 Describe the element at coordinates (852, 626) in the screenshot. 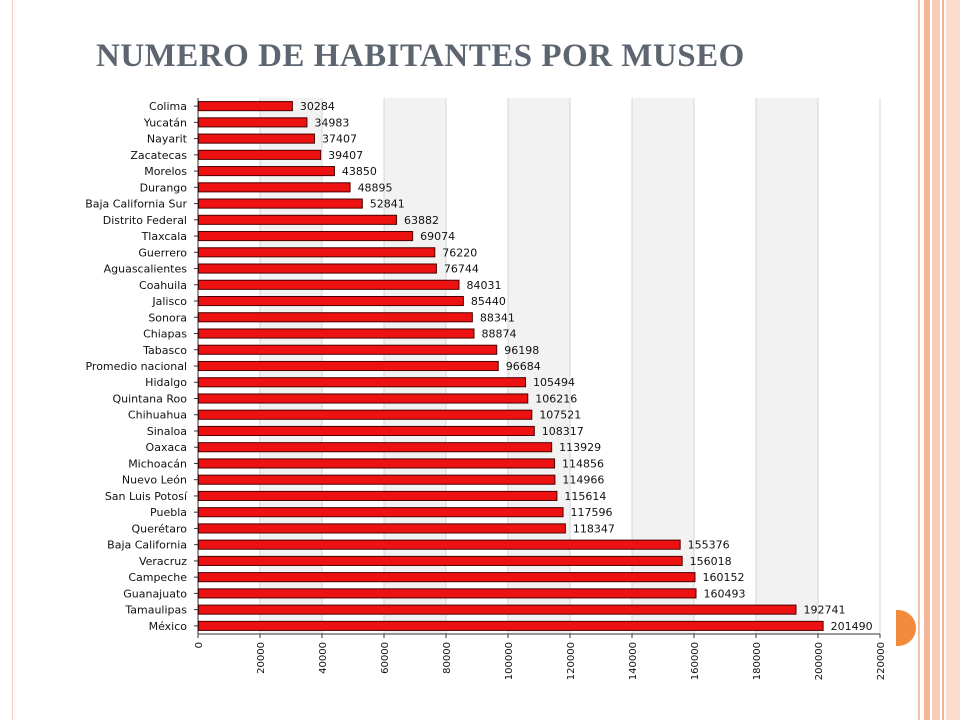

I see `value-label: 201490` at that location.